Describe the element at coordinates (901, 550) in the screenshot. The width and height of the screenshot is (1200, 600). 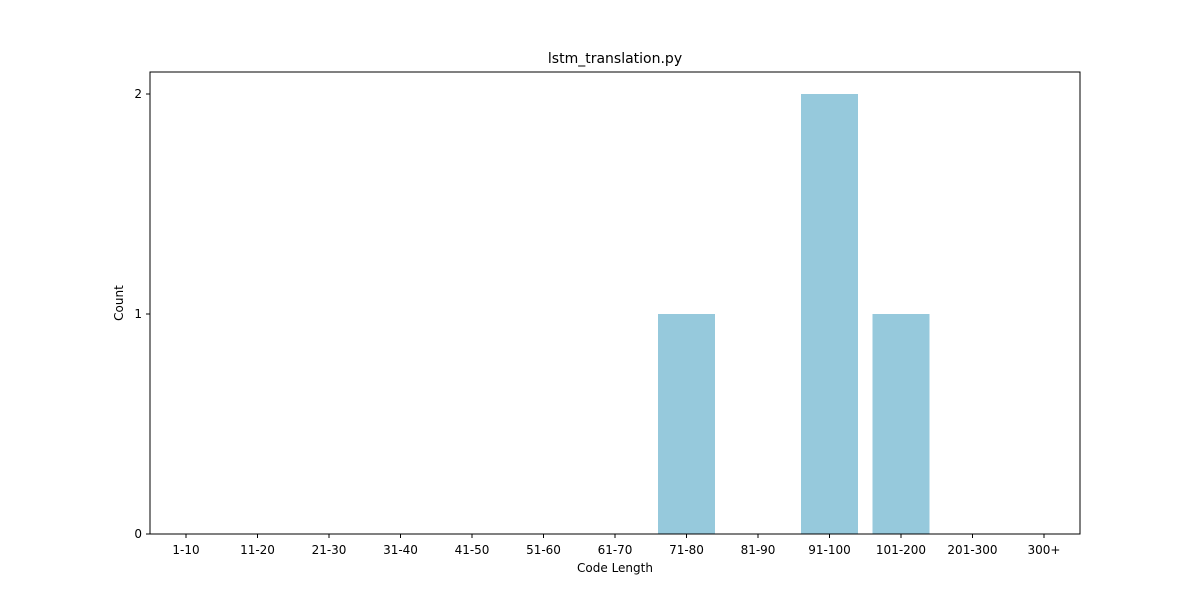
I see `x-tick-label: 101-200` at that location.